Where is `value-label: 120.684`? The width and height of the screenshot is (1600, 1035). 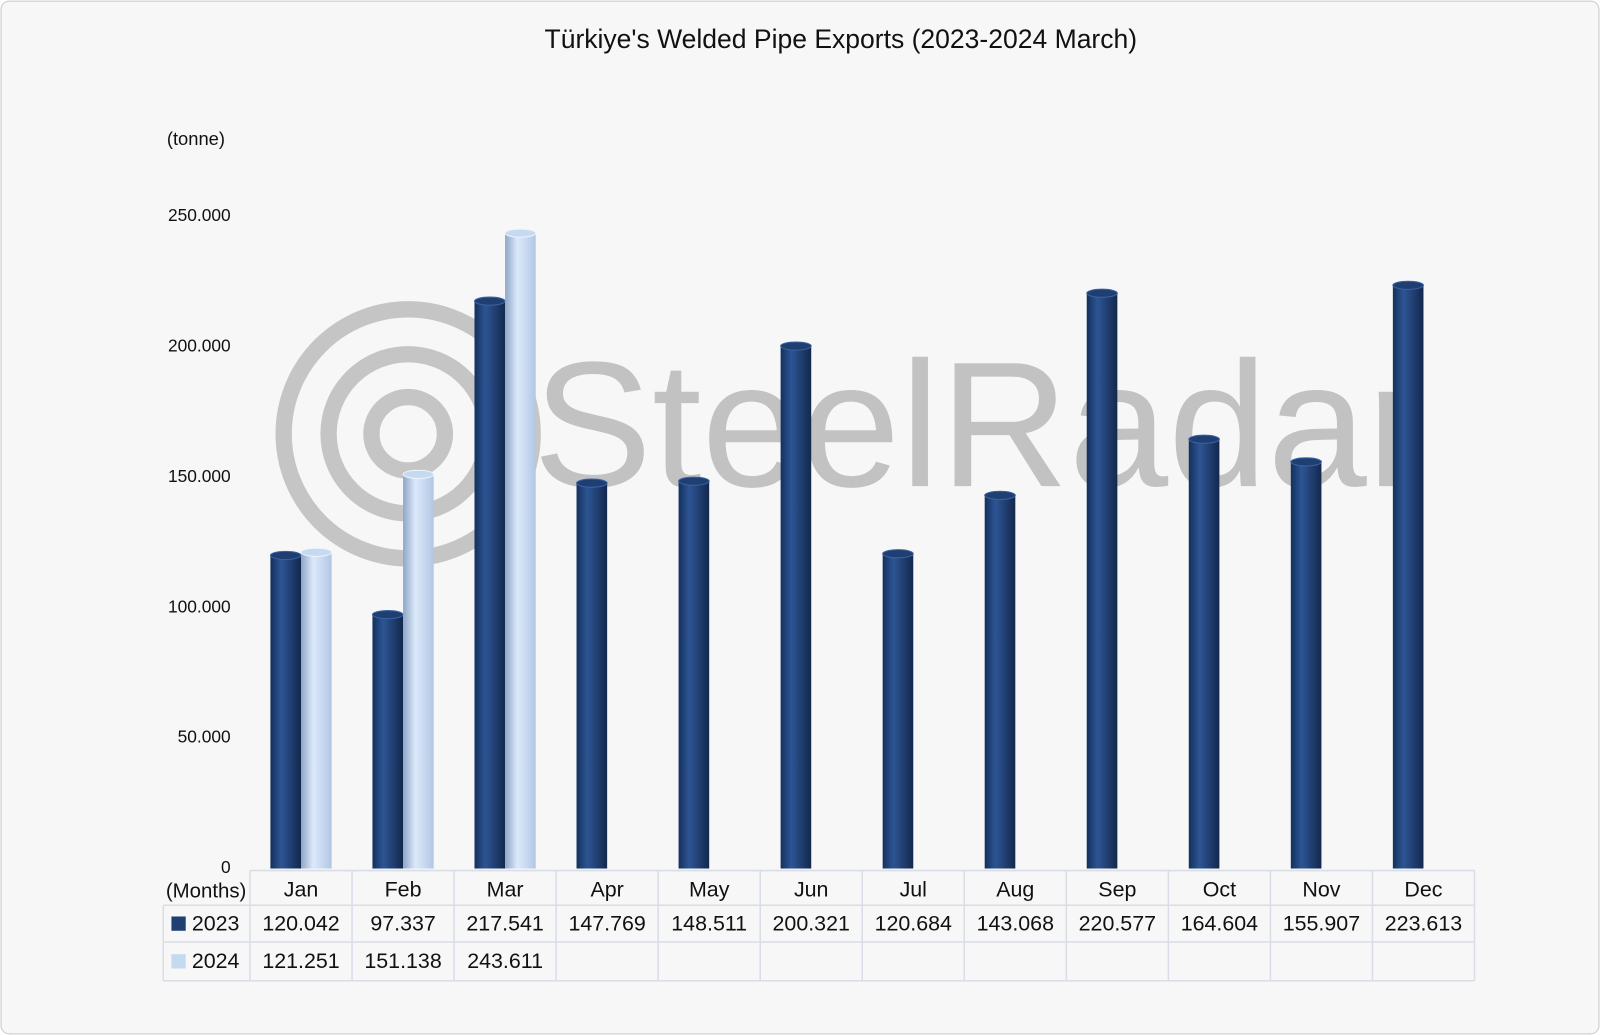
value-label: 120.684 is located at coordinates (913, 923).